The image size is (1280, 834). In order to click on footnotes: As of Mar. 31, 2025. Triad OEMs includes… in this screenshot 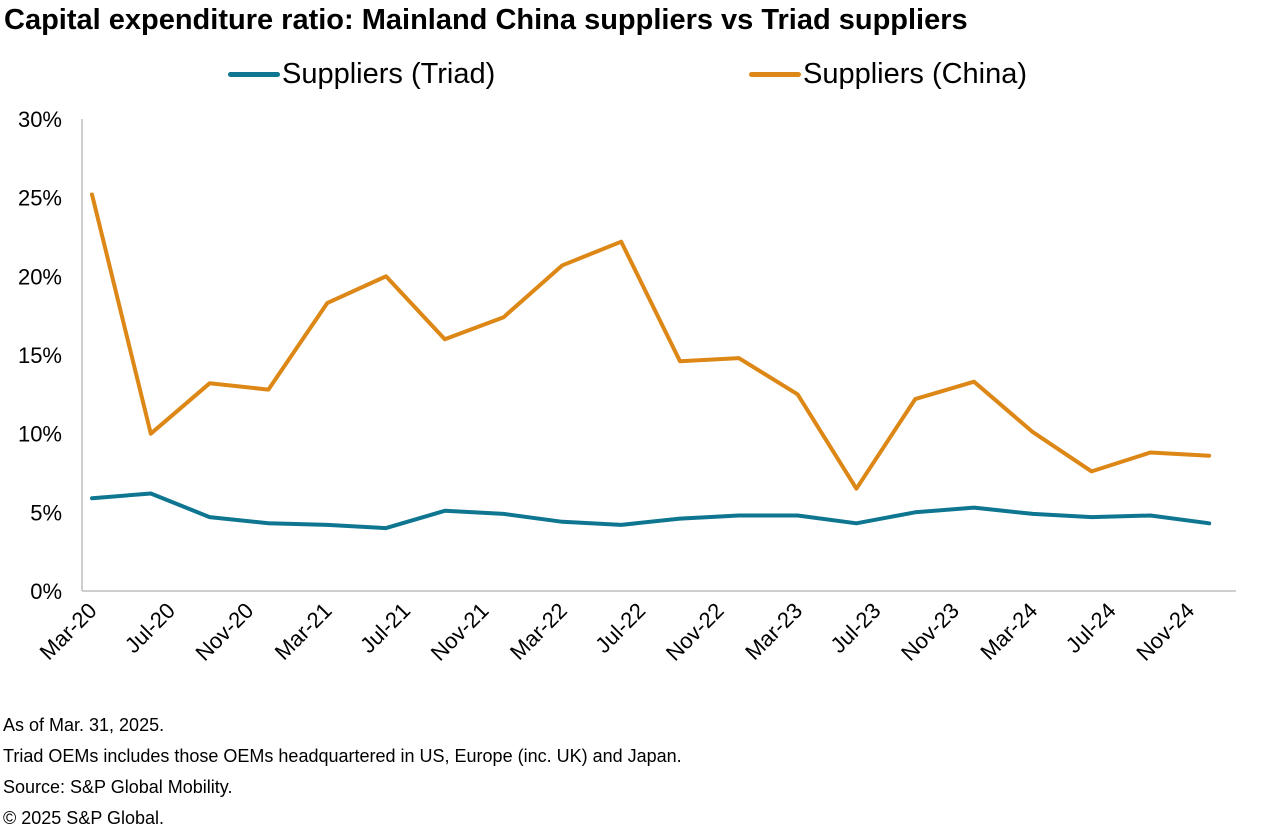, I will do `click(342, 772)`.